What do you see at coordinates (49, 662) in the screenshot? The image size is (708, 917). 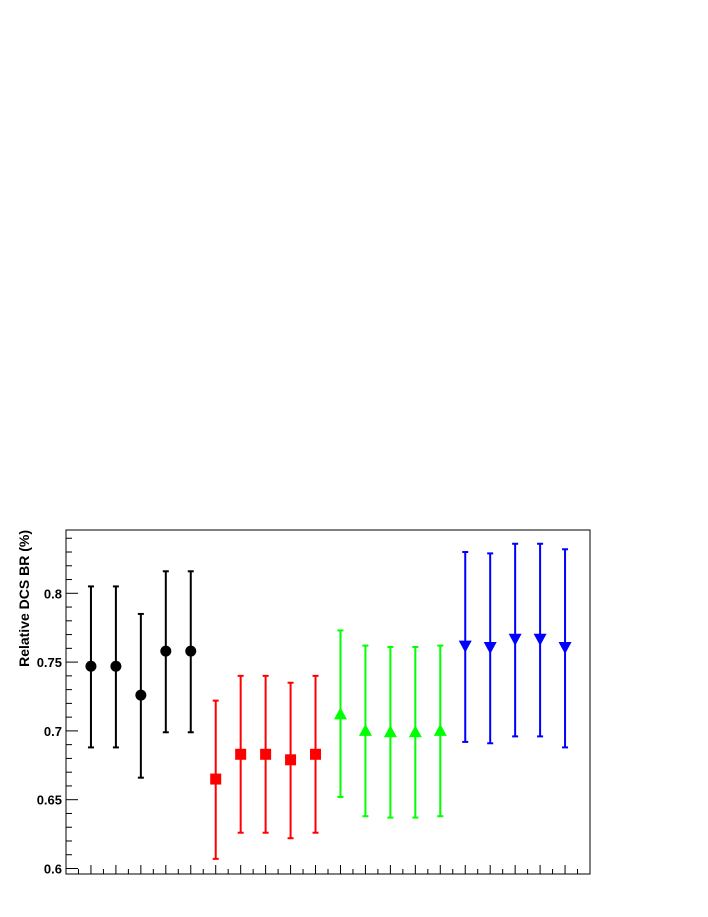 I see `y-tick-label: 0.75` at bounding box center [49, 662].